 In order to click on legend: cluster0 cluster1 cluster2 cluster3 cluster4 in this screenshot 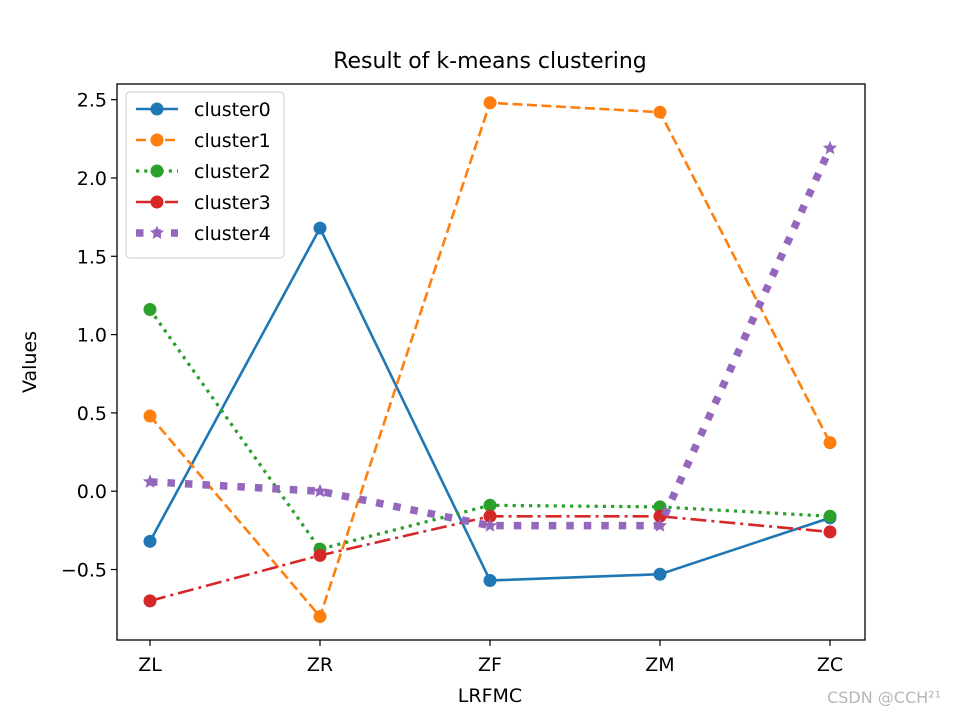, I will do `click(205, 175)`.